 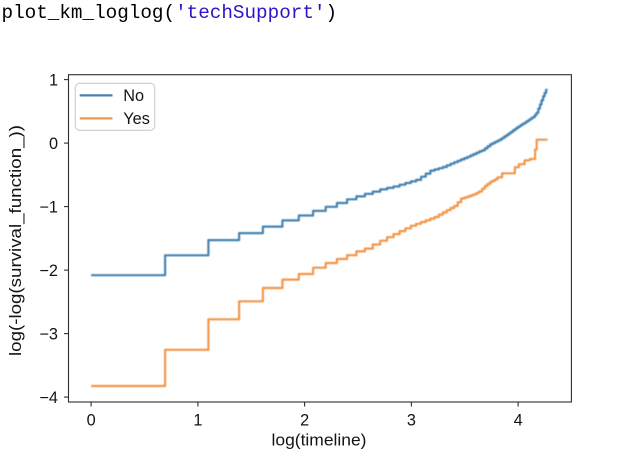 What do you see at coordinates (411, 420) in the screenshot?
I see `svg-text: 3` at bounding box center [411, 420].